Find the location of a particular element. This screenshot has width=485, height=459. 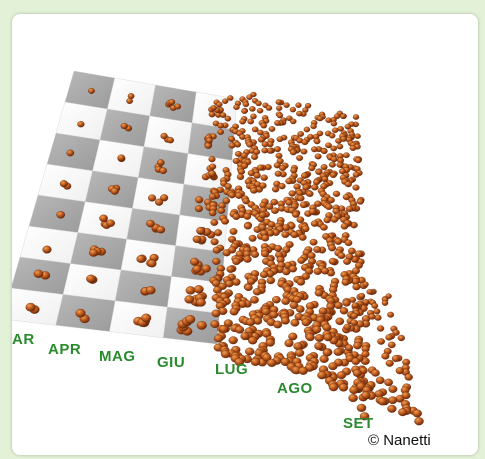

month-label-mar: AR is located at coordinates (23, 339).